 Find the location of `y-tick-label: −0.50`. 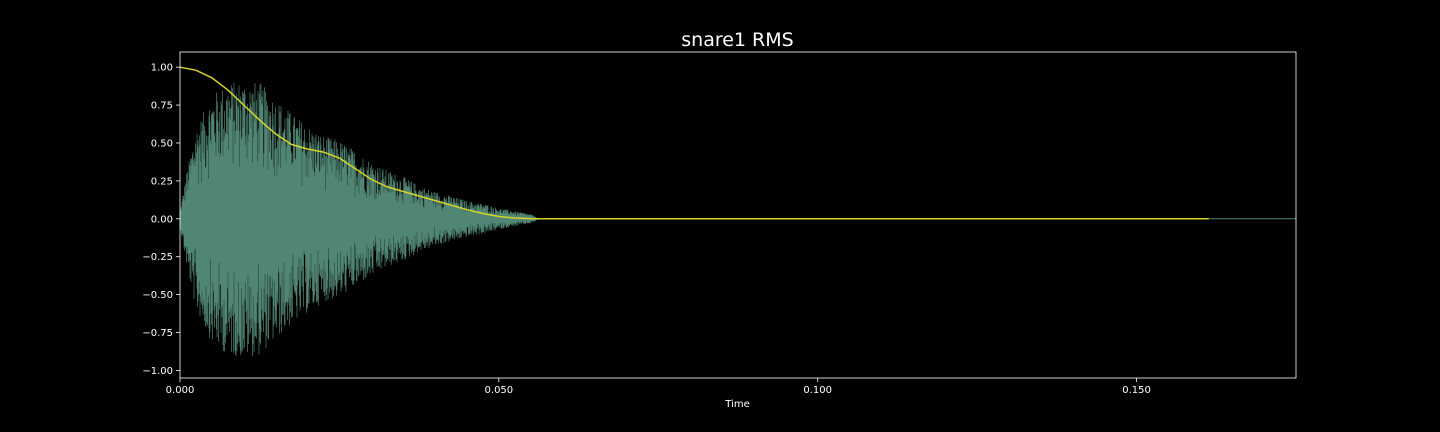

y-tick-label: −0.50 is located at coordinates (157, 295).